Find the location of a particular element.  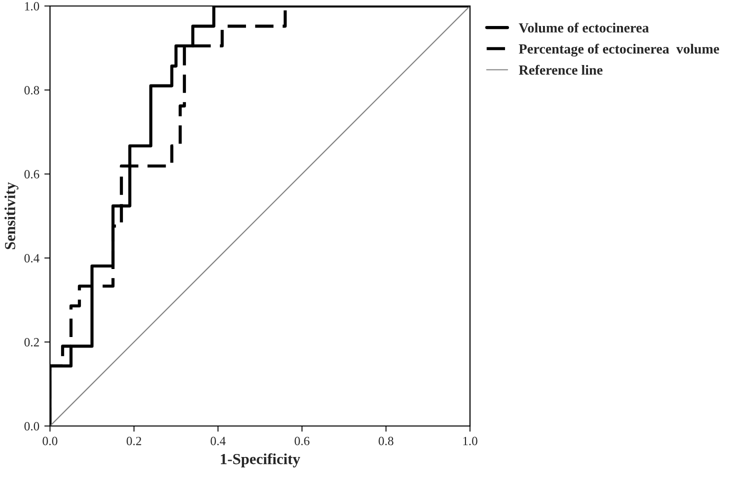

y-tick-label: 0.6 is located at coordinates (32, 174).